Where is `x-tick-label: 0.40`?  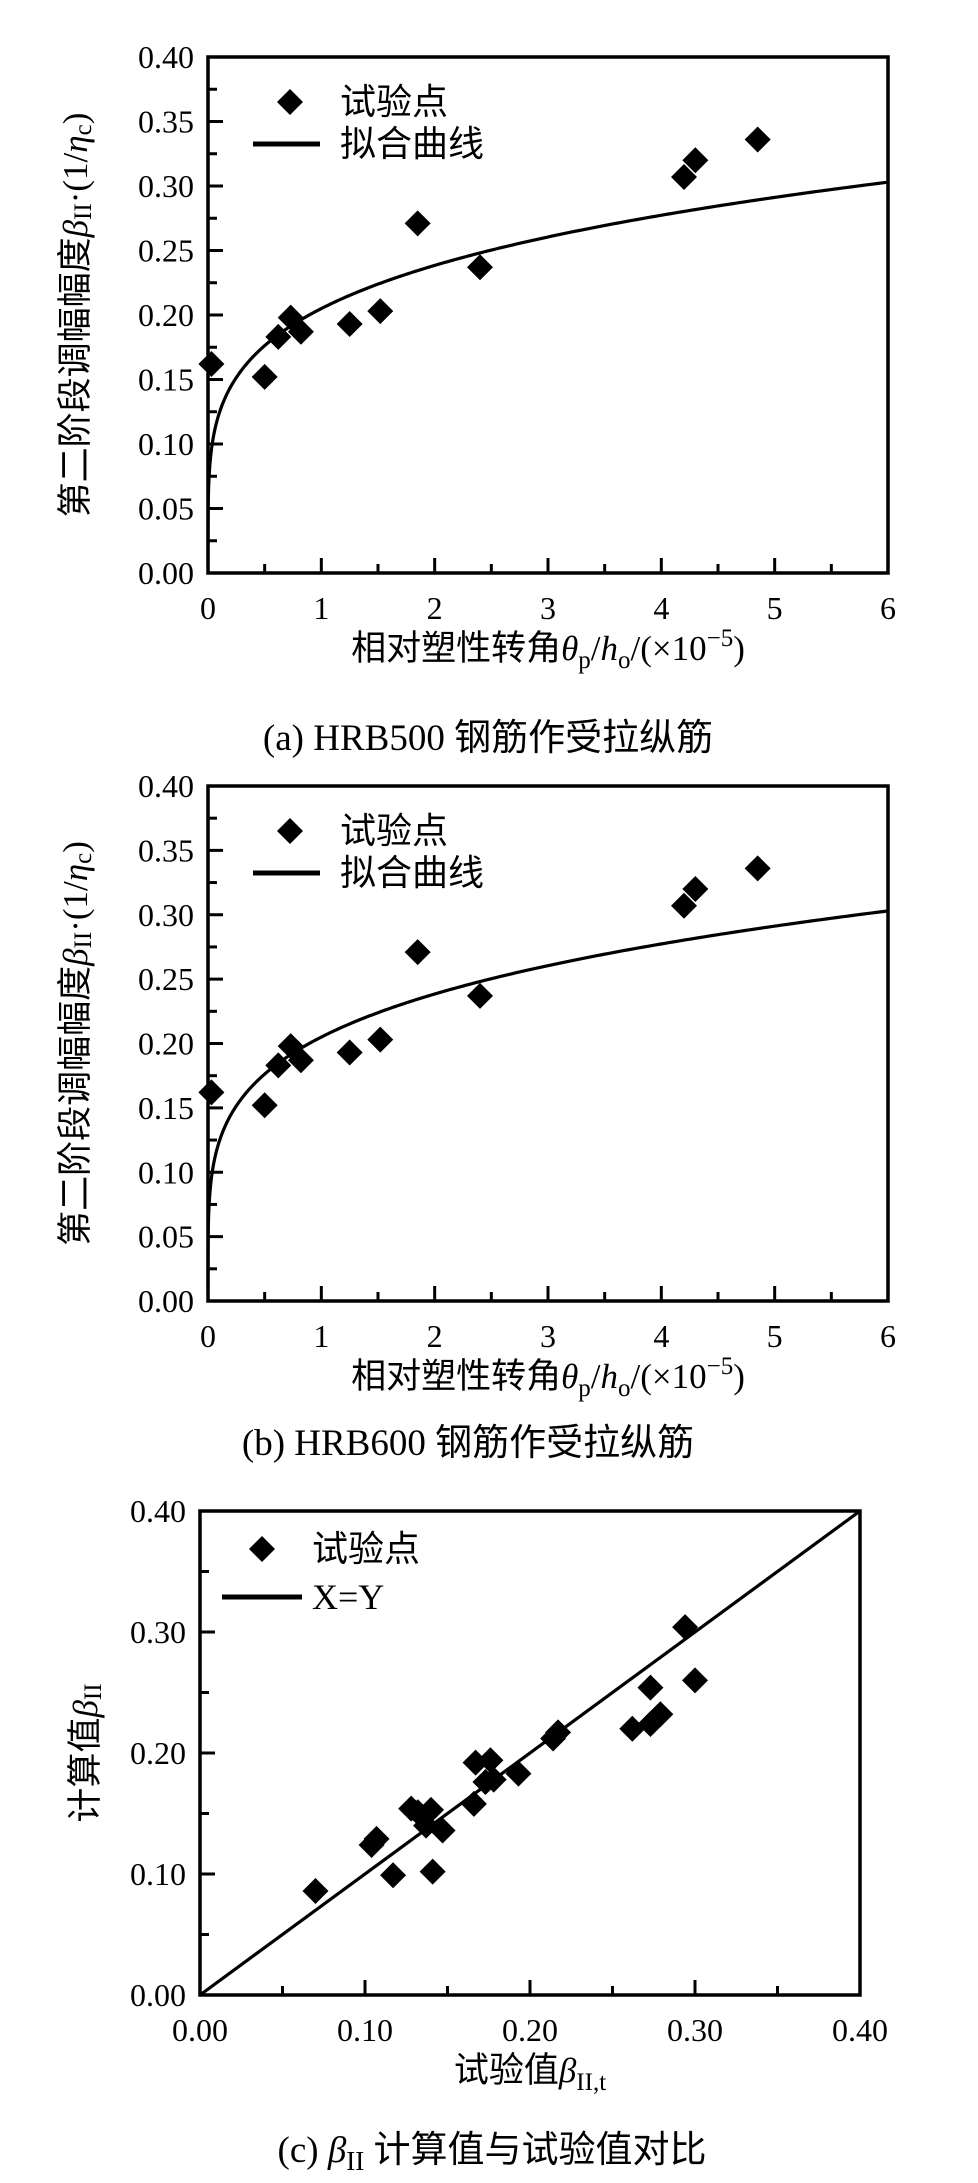 x-tick-label: 0.40 is located at coordinates (860, 2030).